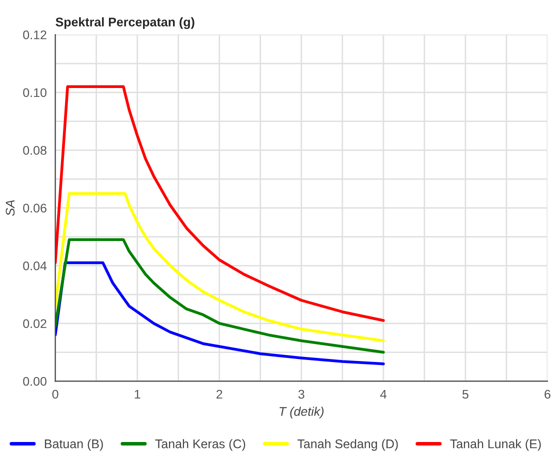 The height and width of the screenshot is (462, 553). I want to click on x-tick-label: 3, so click(301, 394).